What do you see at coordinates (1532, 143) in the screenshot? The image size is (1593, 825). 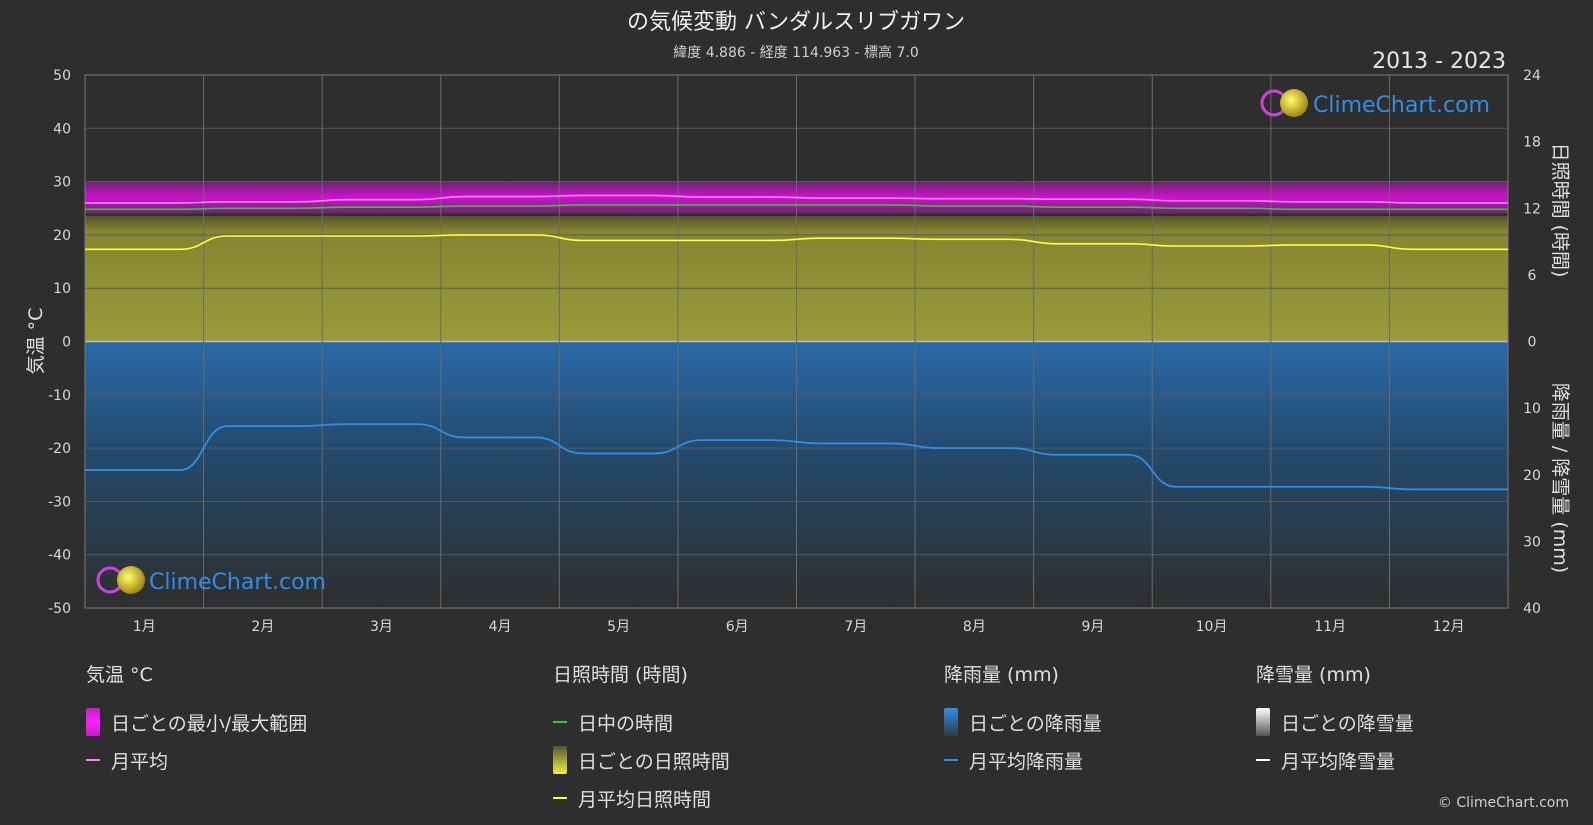 I see `right-axis-sunshine-tick-label: 18` at bounding box center [1532, 143].